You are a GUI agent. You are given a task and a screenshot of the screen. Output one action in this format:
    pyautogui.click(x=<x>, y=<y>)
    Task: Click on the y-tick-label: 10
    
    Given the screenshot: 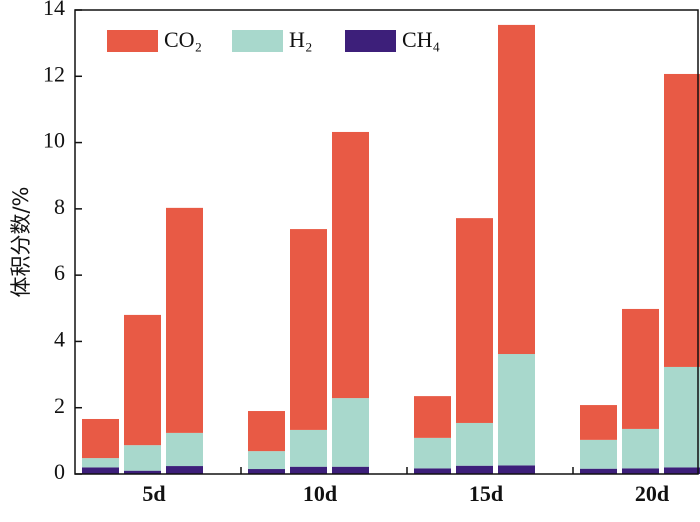 What is the action you would take?
    pyautogui.click(x=54, y=140)
    